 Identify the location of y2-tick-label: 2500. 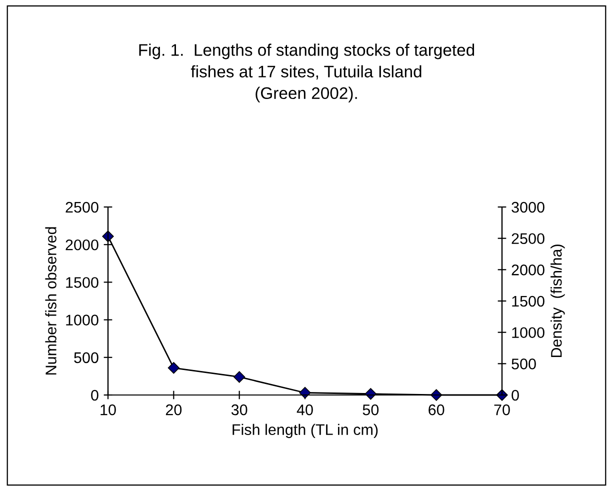
(528, 238).